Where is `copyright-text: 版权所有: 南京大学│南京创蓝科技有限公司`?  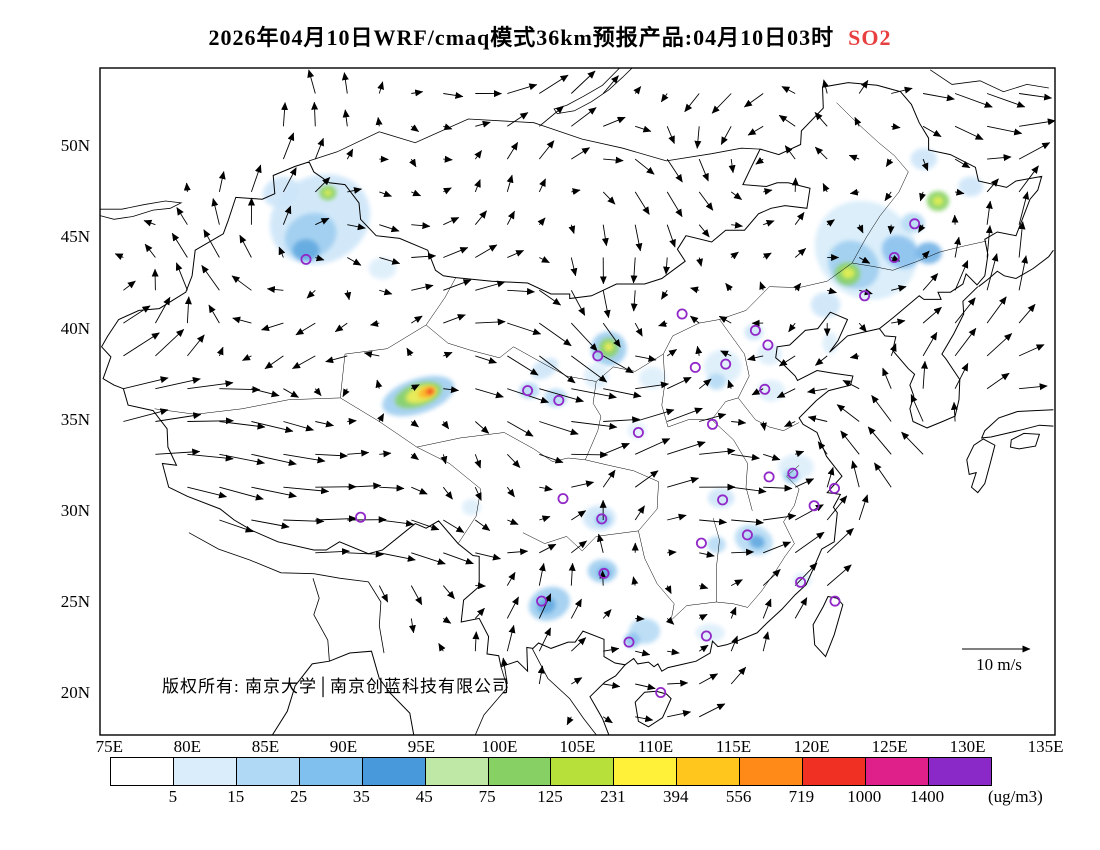
copyright-text: 版权所有: 南京大学│南京创蓝科技有限公司 is located at coordinates (336, 686).